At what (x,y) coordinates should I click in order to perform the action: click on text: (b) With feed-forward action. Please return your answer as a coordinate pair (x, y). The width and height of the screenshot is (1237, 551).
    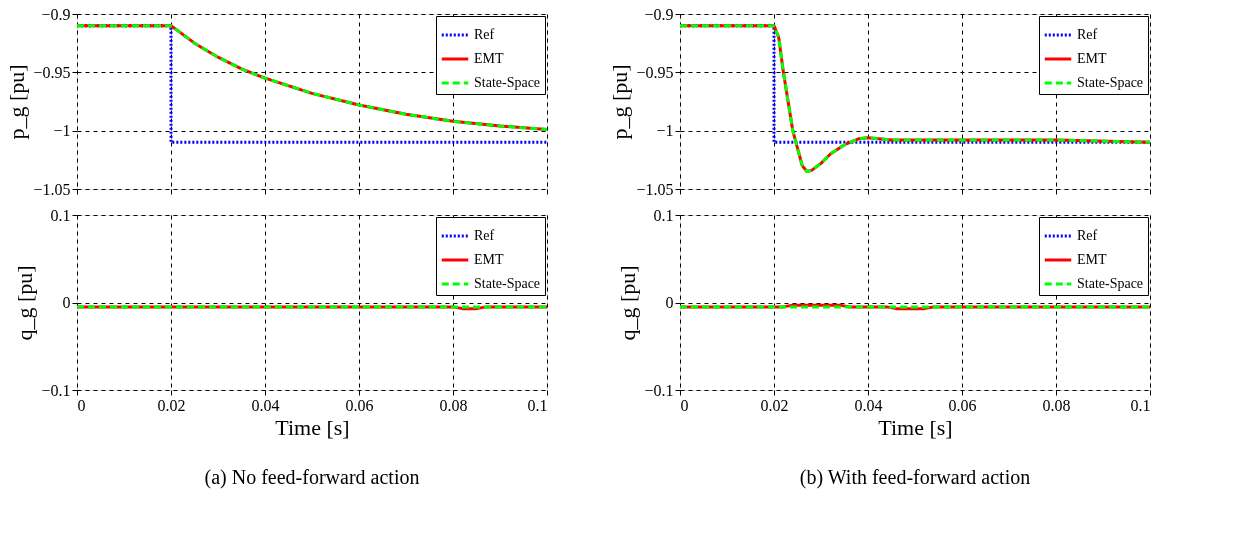
    Looking at the image, I should click on (915, 477).